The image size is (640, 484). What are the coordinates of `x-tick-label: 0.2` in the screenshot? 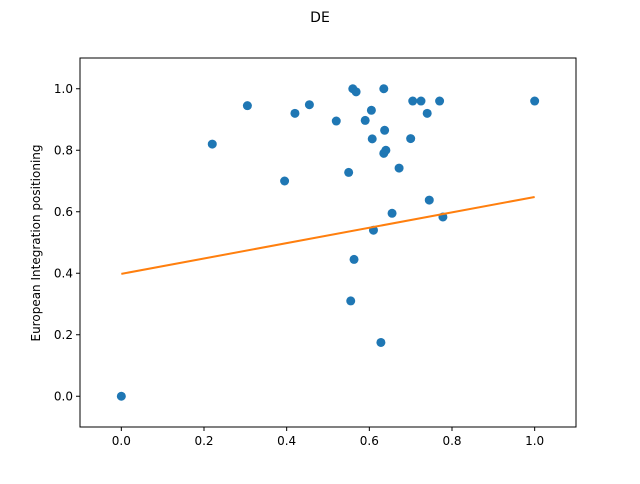 It's located at (203, 441).